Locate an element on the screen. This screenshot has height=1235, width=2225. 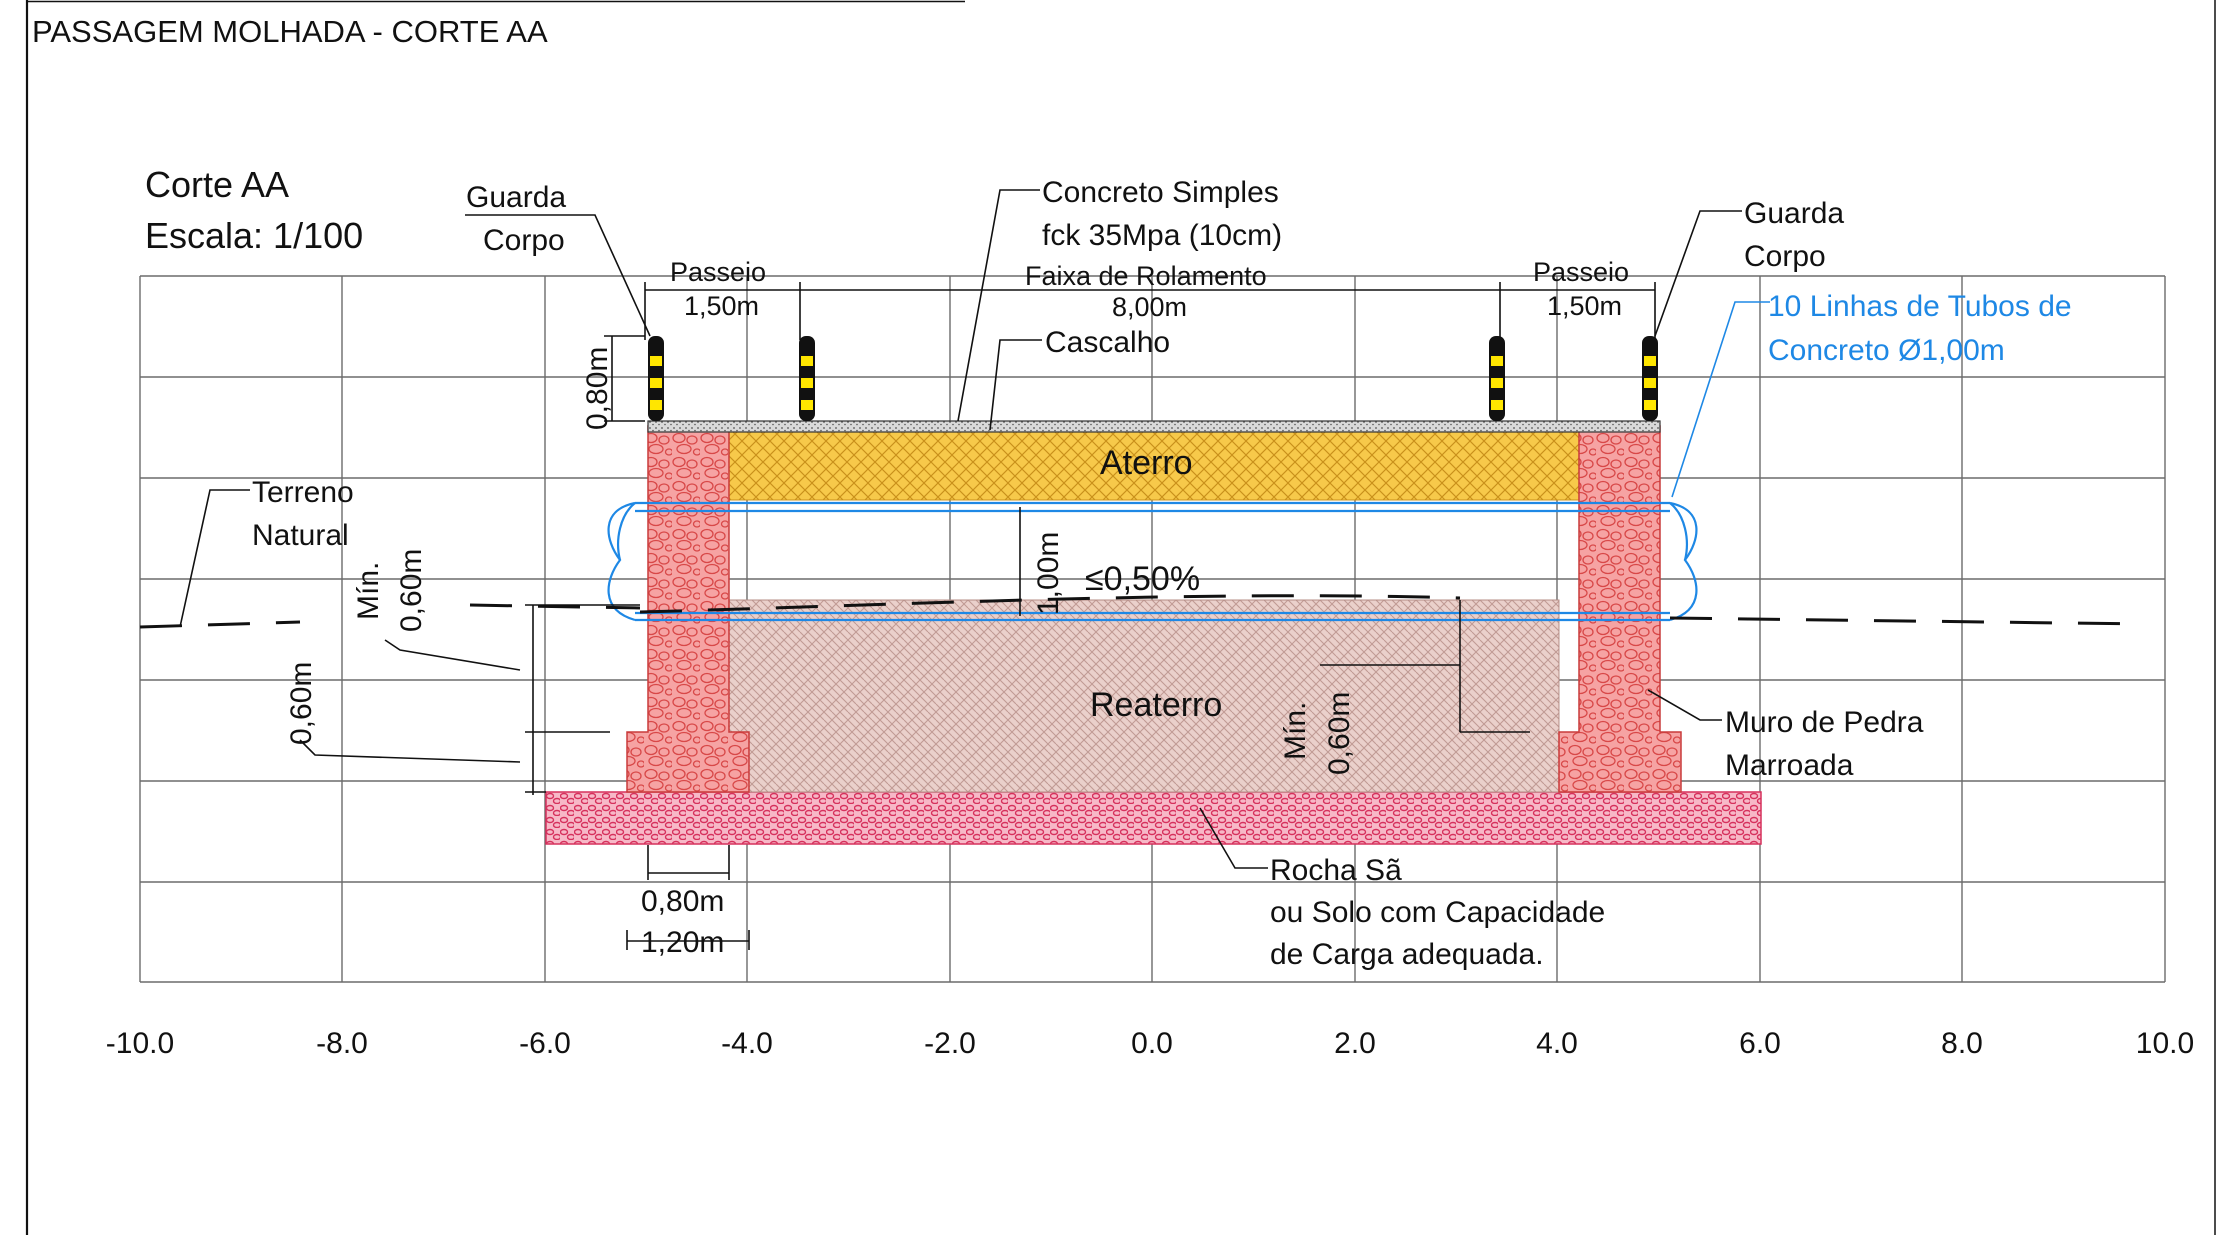
leader-found-depth is located at coordinates (410, 751).